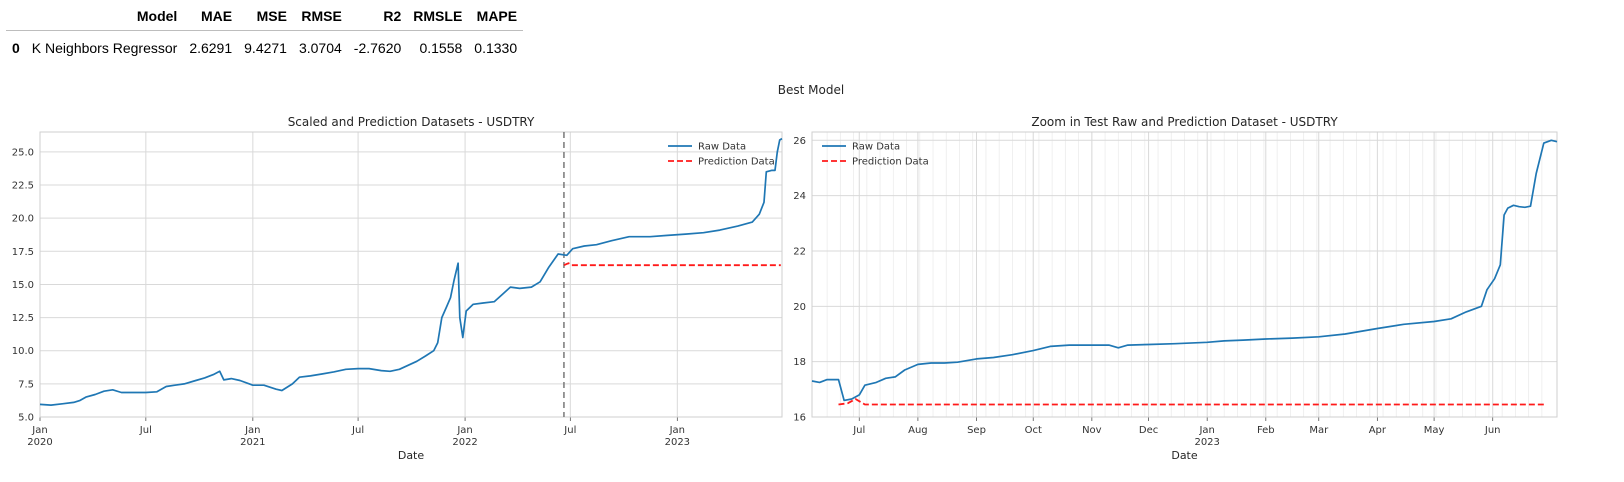 This screenshot has height=482, width=1624. I want to click on y-tick-label: 20.0, so click(23, 219).